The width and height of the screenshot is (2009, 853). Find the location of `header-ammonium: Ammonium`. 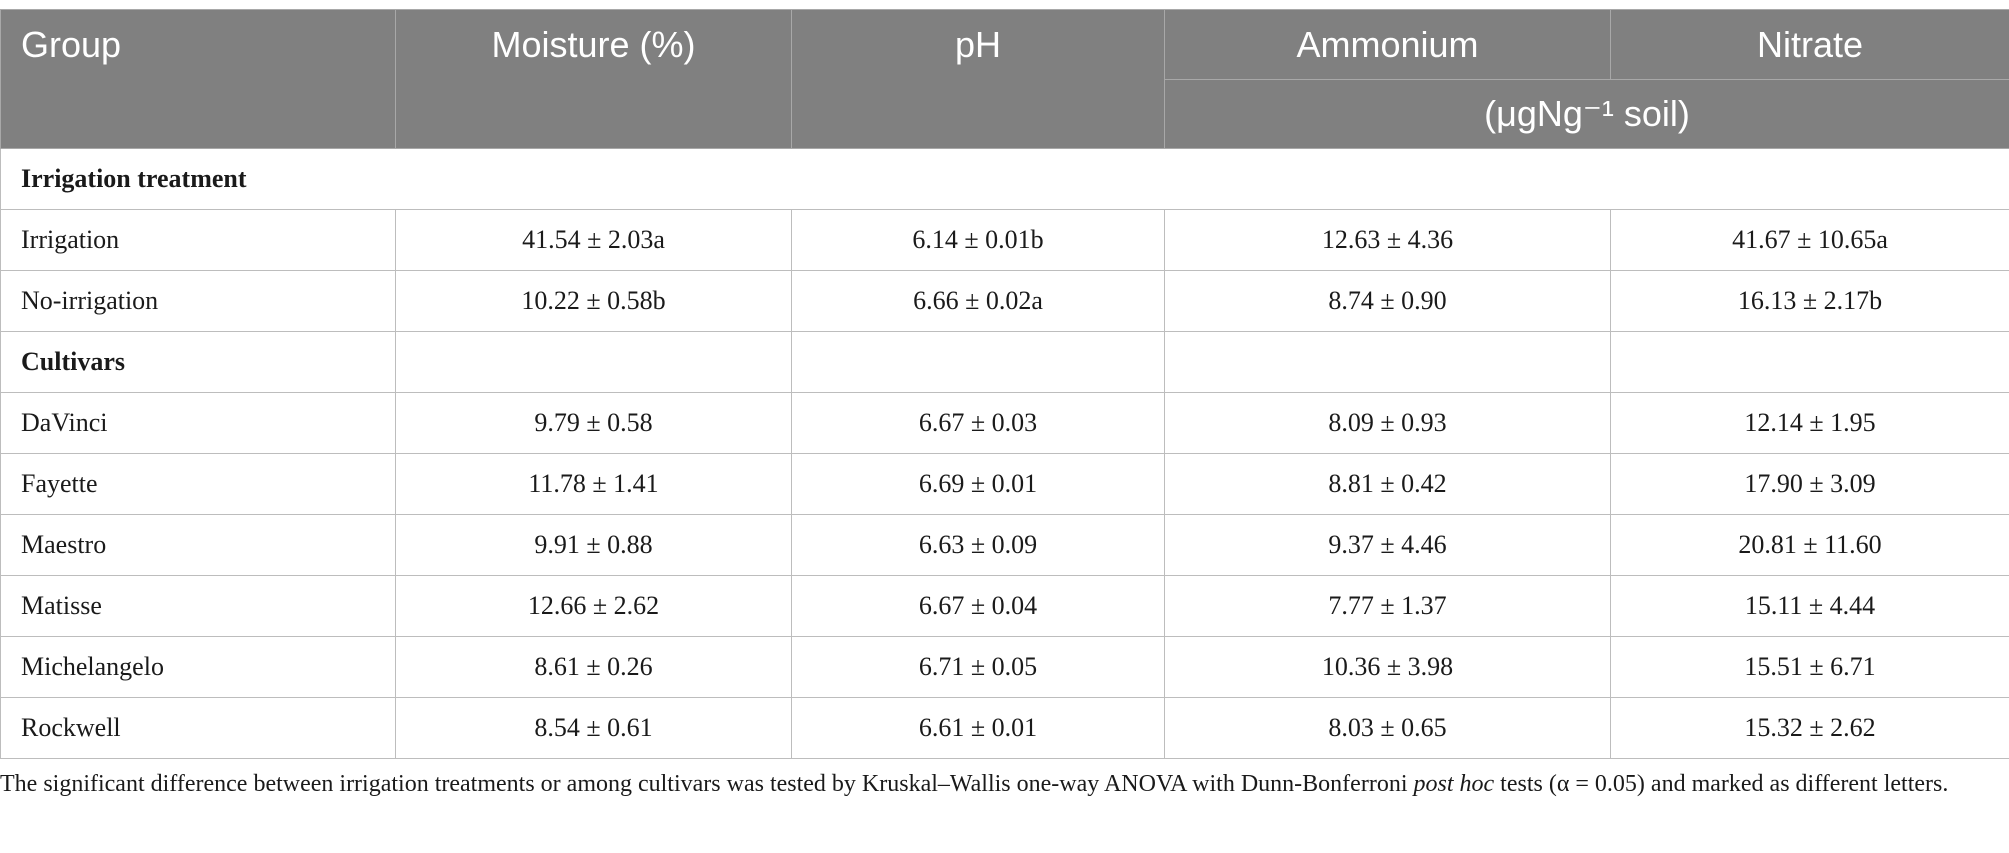

header-ammonium: Ammonium is located at coordinates (1387, 44).